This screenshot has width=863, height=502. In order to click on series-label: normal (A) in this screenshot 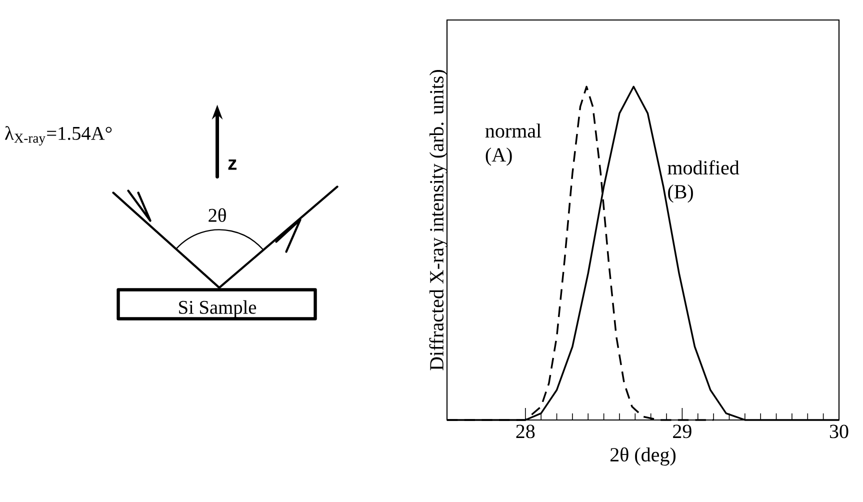, I will do `click(513, 145)`.